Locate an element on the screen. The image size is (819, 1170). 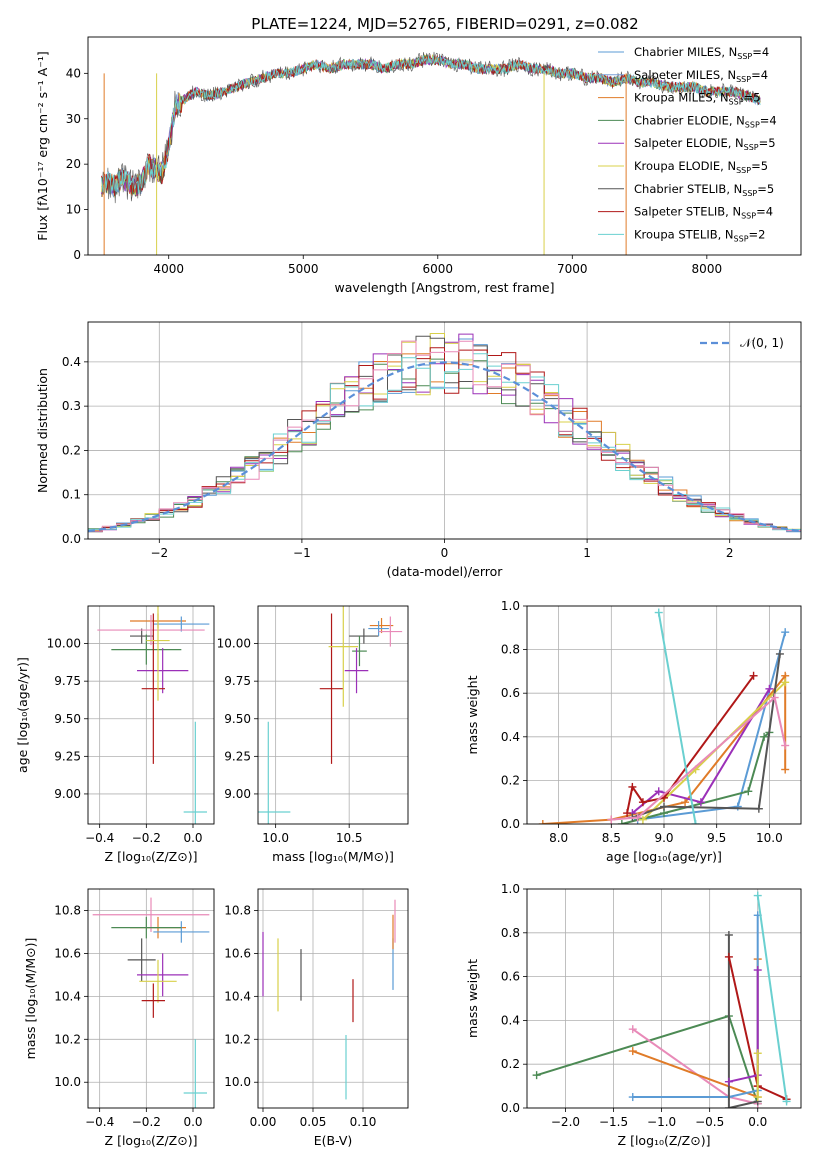
x-tick-label: 2 is located at coordinates (730, 553).